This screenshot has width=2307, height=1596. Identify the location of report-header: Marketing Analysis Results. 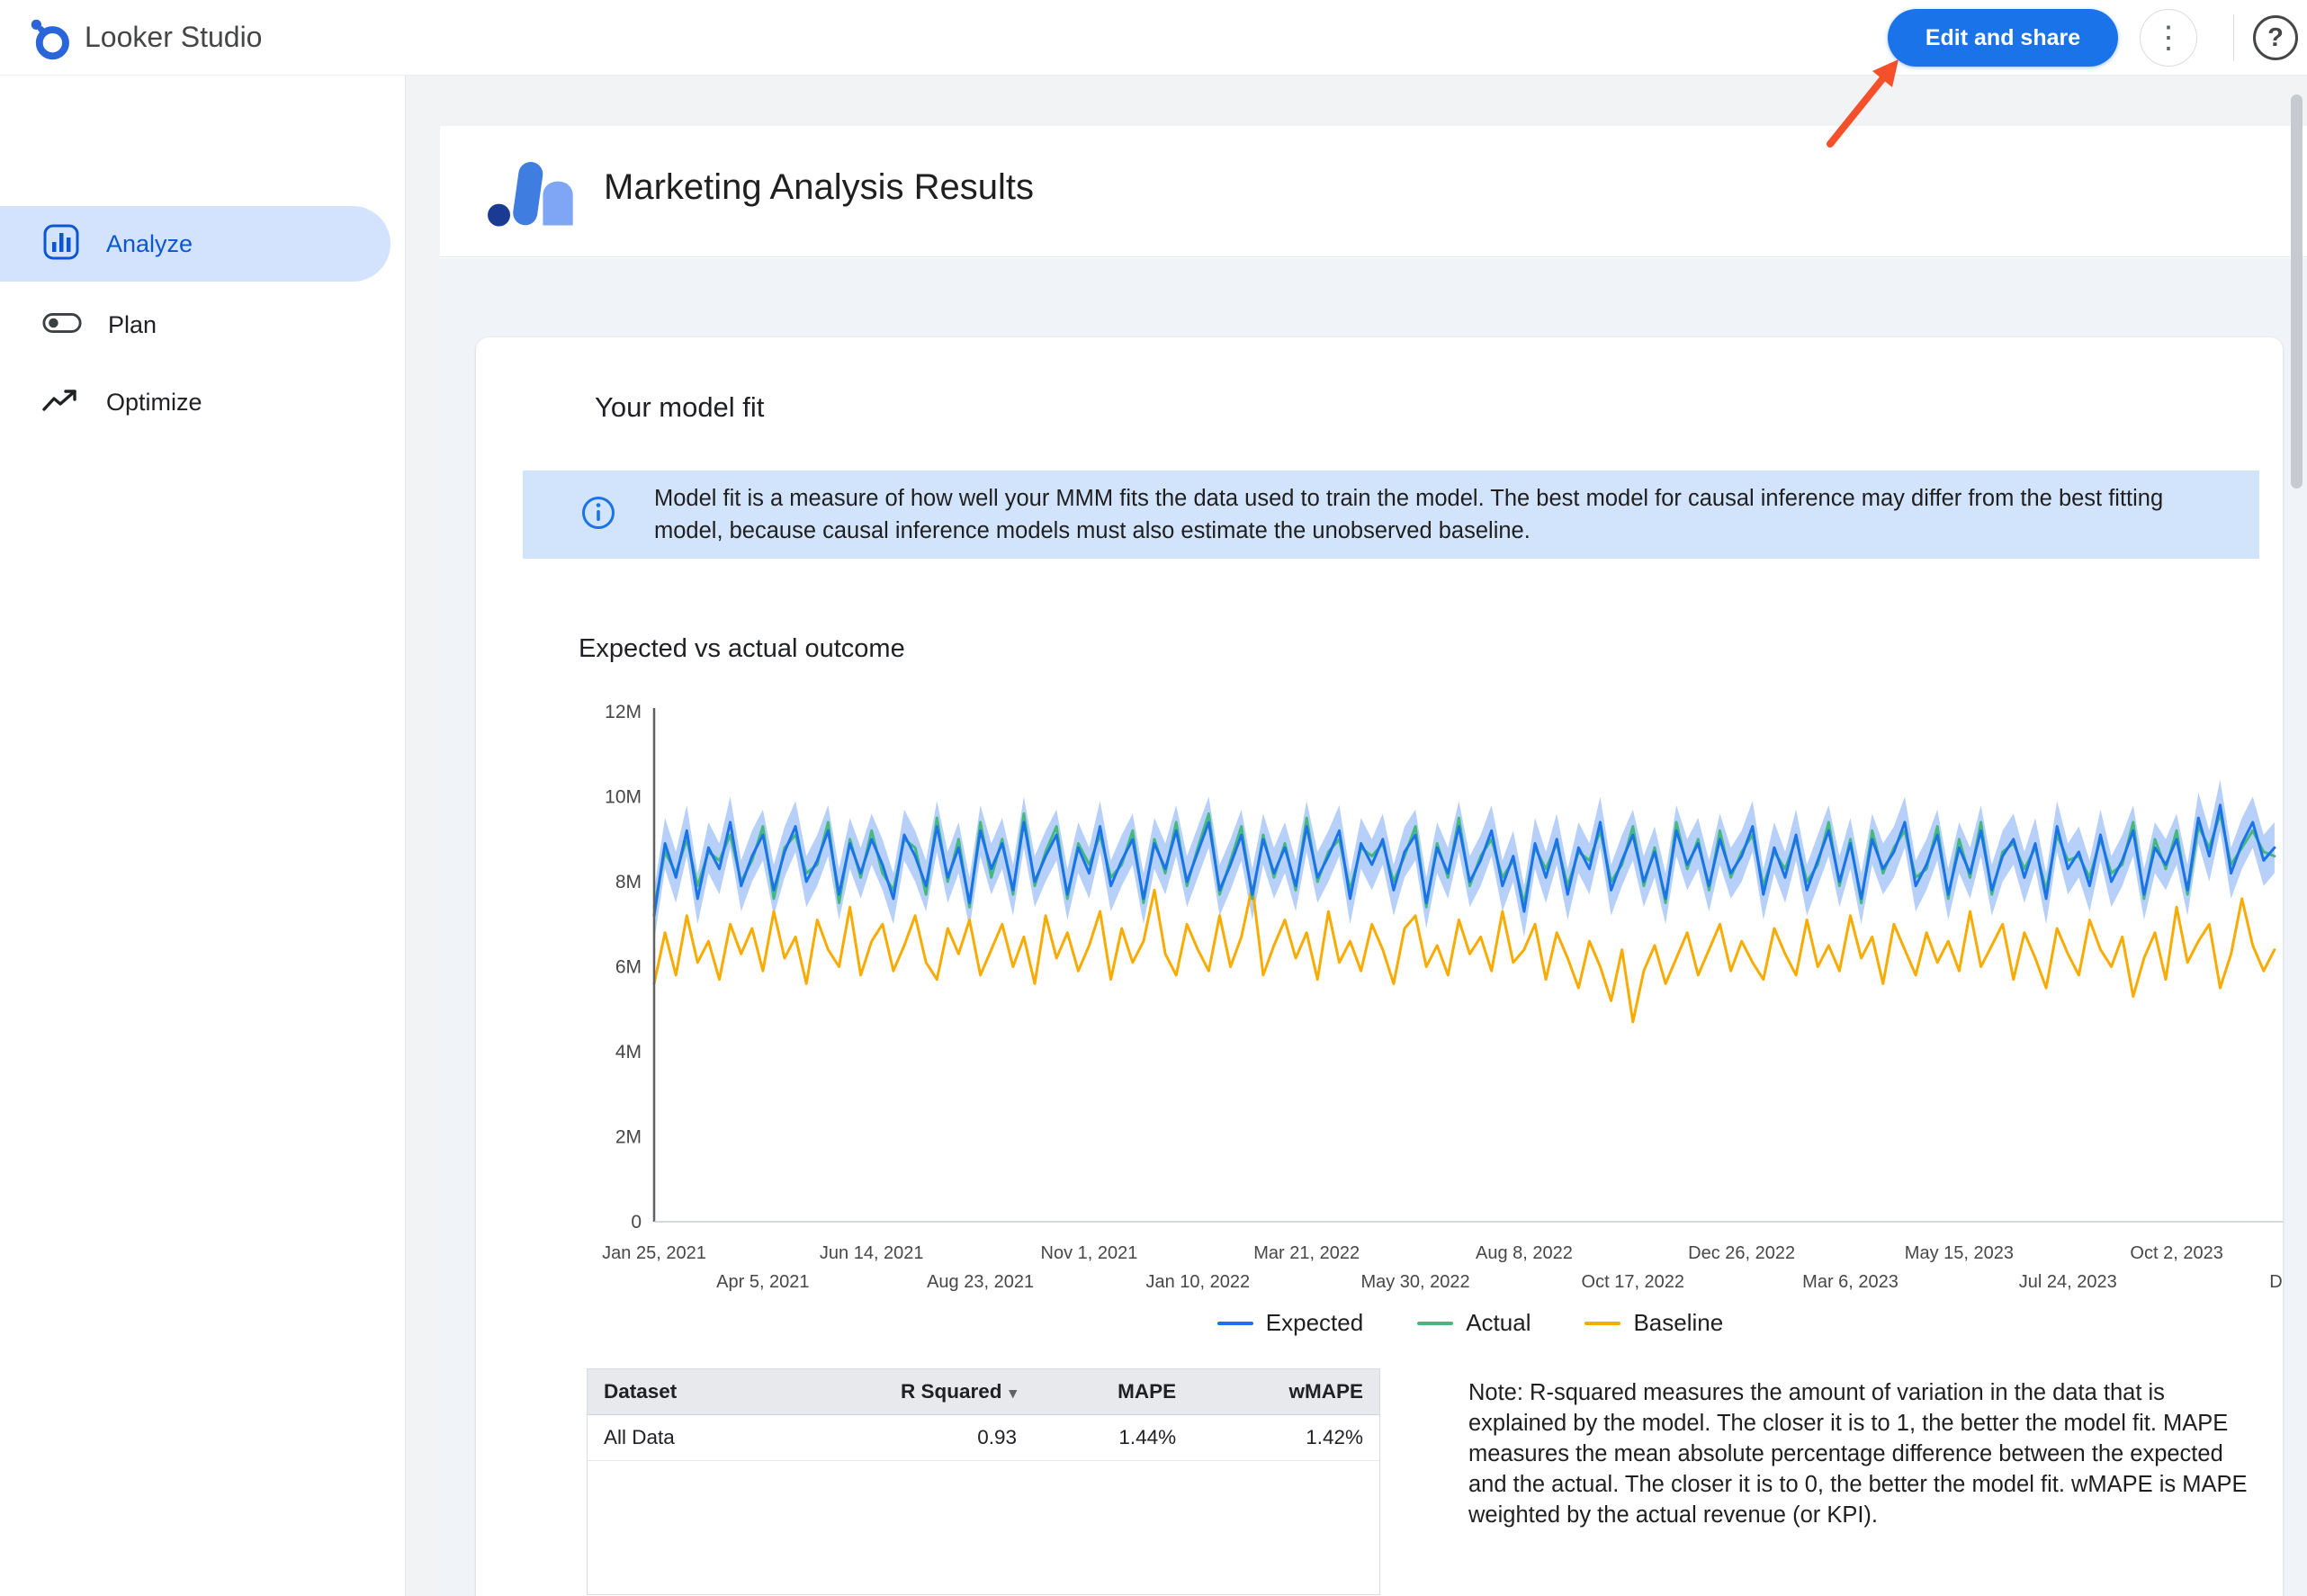
(1373, 191).